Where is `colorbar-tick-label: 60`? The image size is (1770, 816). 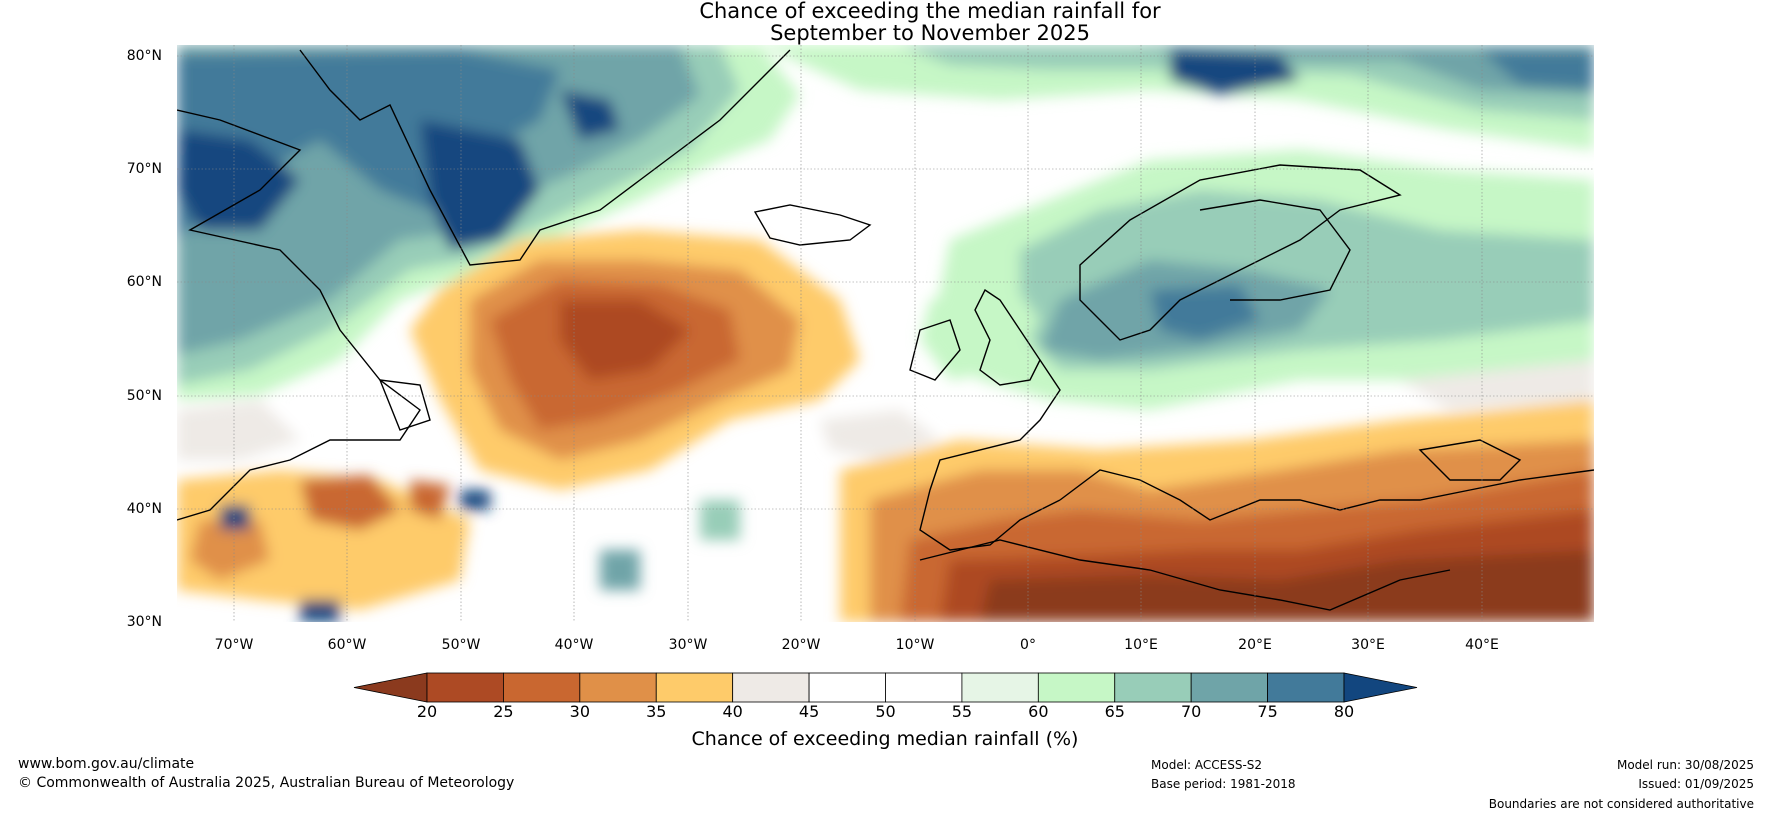
colorbar-tick-label: 60 is located at coordinates (1038, 711).